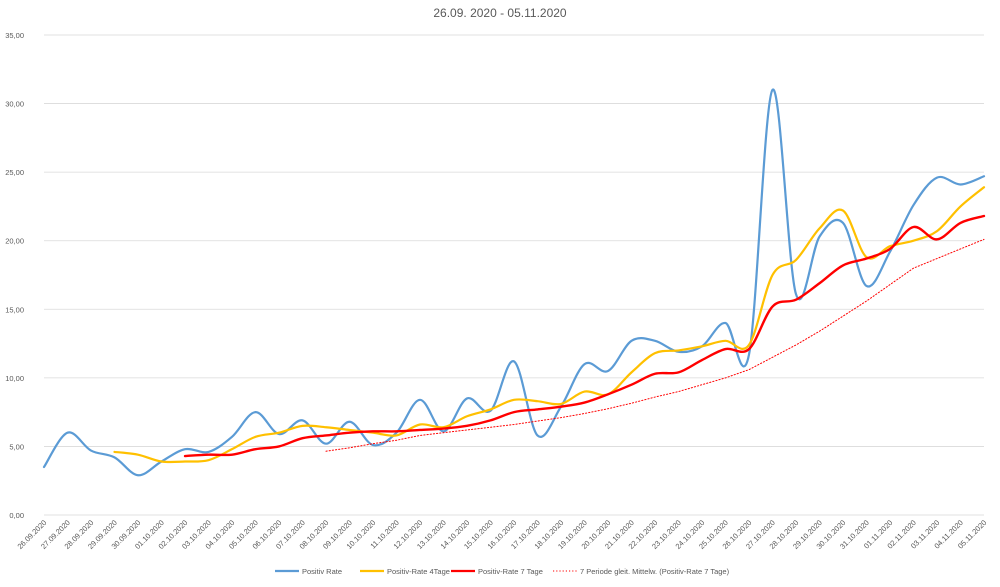 The image size is (1000, 587). Describe the element at coordinates (14, 104) in the screenshot. I see `y-tick-label: 30,00` at that location.